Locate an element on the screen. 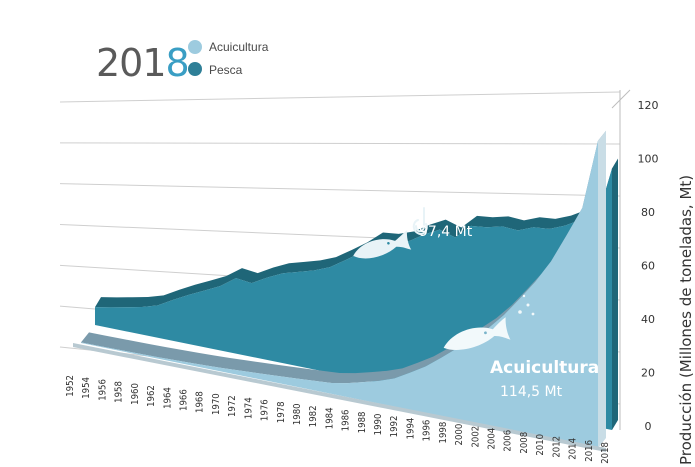  x-tick-label: 1962 is located at coordinates (151, 396).